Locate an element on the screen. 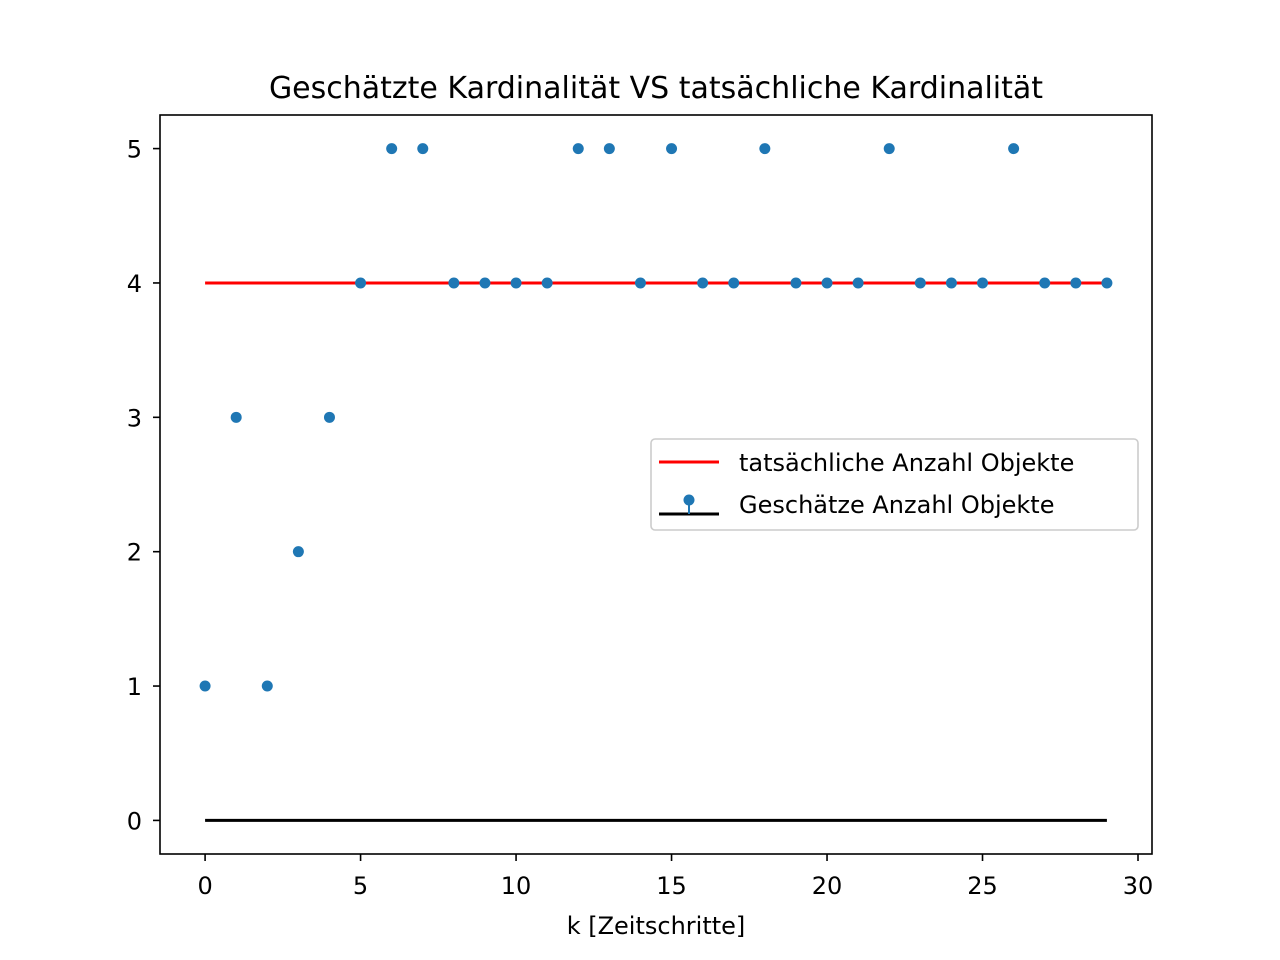 The image size is (1280, 960). x-tick-label: 25 is located at coordinates (982, 886).